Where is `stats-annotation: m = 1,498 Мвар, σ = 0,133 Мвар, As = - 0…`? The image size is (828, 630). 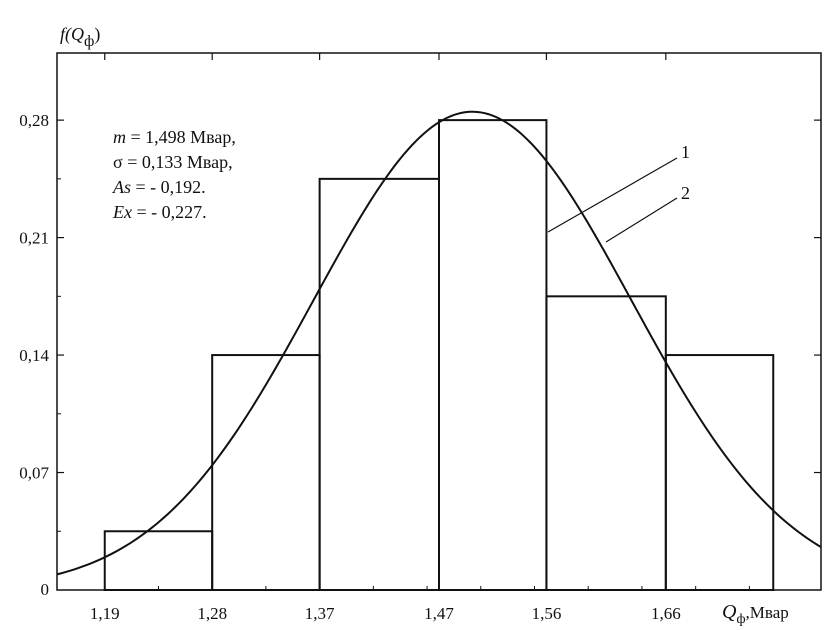 stats-annotation: m = 1,498 Мвар, σ = 0,133 Мвар, As = - 0… is located at coordinates (174, 174).